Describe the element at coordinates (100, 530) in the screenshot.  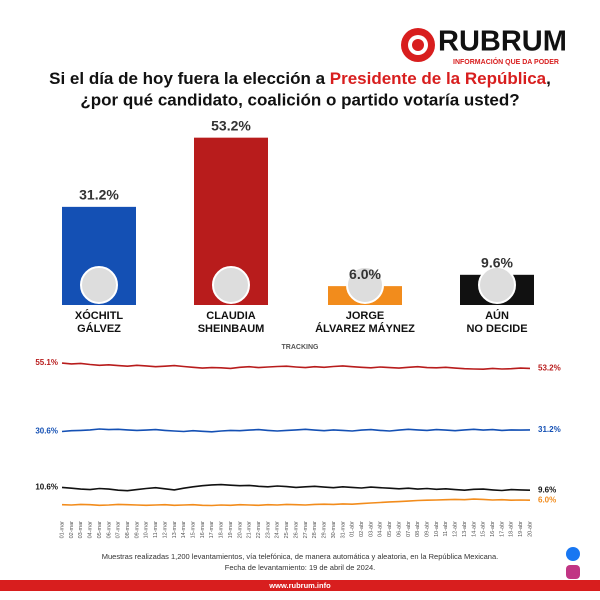
I see `x-tick-label: 05-mar` at that location.